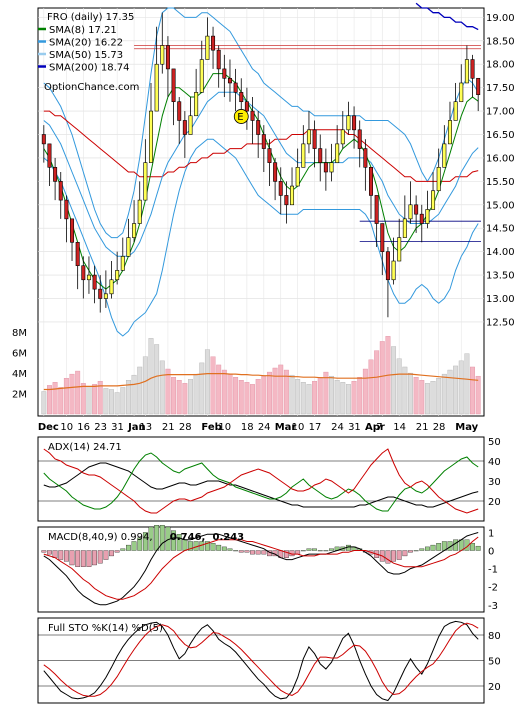 The image size is (526, 710). Describe the element at coordinates (494, 462) in the screenshot. I see `adx-axis-tick-label: 40` at that location.